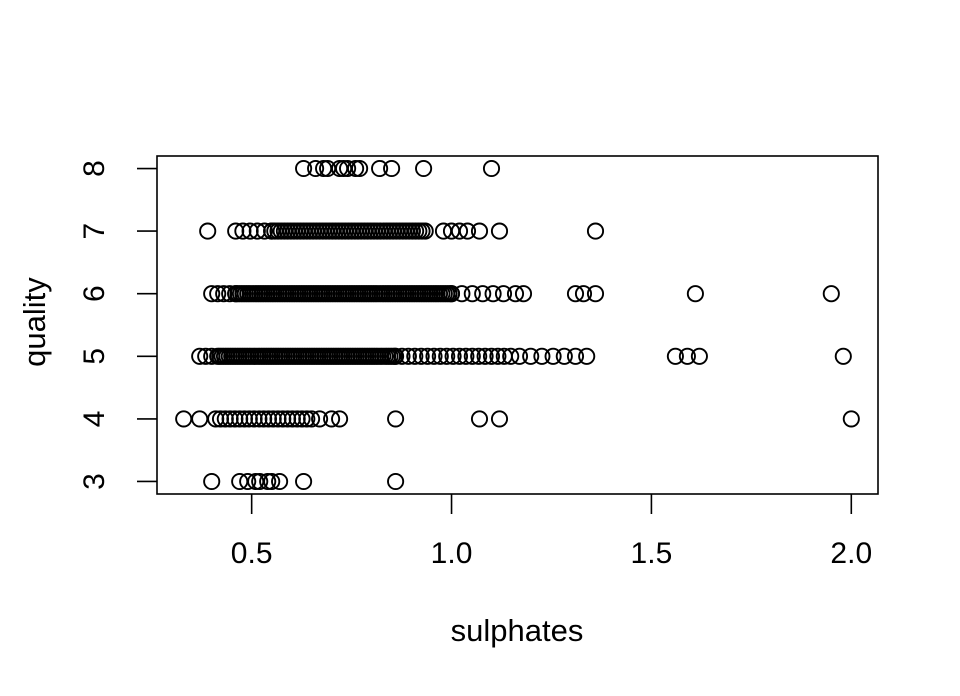 This screenshot has width=960, height=696. I want to click on y-tick-label: 4, so click(94, 419).